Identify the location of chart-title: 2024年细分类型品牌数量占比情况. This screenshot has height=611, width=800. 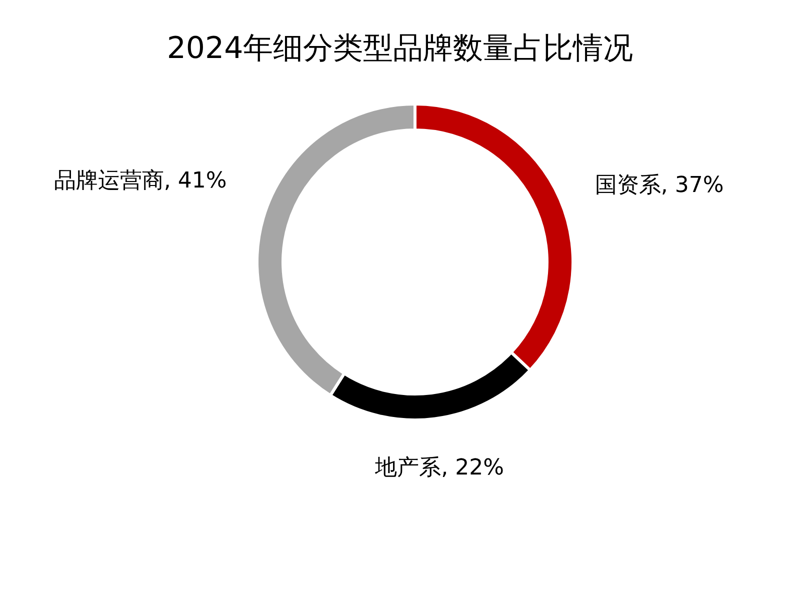
(400, 48).